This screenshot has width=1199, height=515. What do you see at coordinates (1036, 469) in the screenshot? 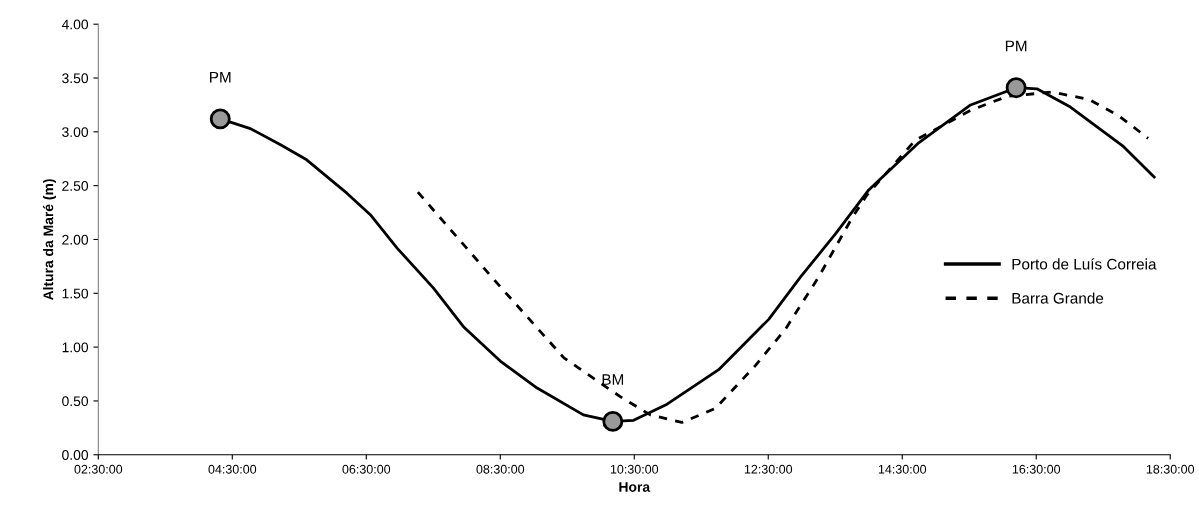
I see `x-tick-label: 16:30:00` at bounding box center [1036, 469].